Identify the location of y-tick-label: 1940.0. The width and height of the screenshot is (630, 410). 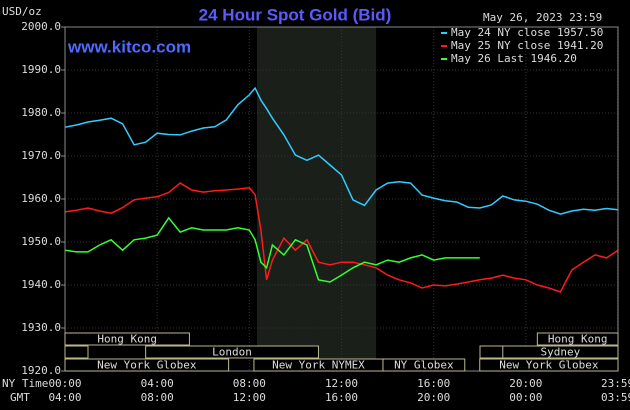
(41, 284).